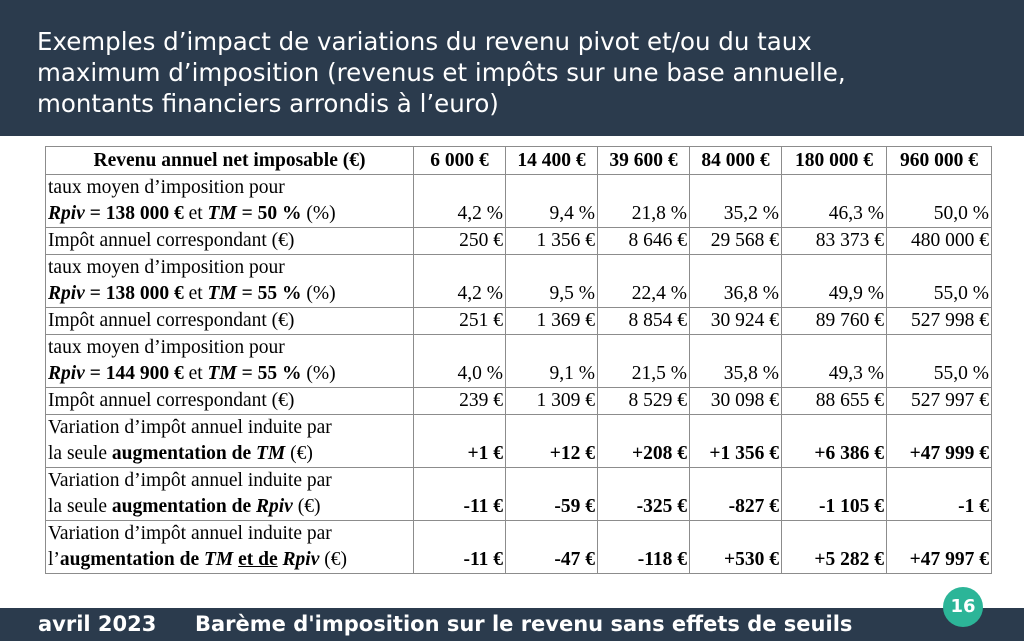 This screenshot has height=641, width=1024. Describe the element at coordinates (551, 401) in the screenshot. I see `table-cell: 1 309 €` at that location.